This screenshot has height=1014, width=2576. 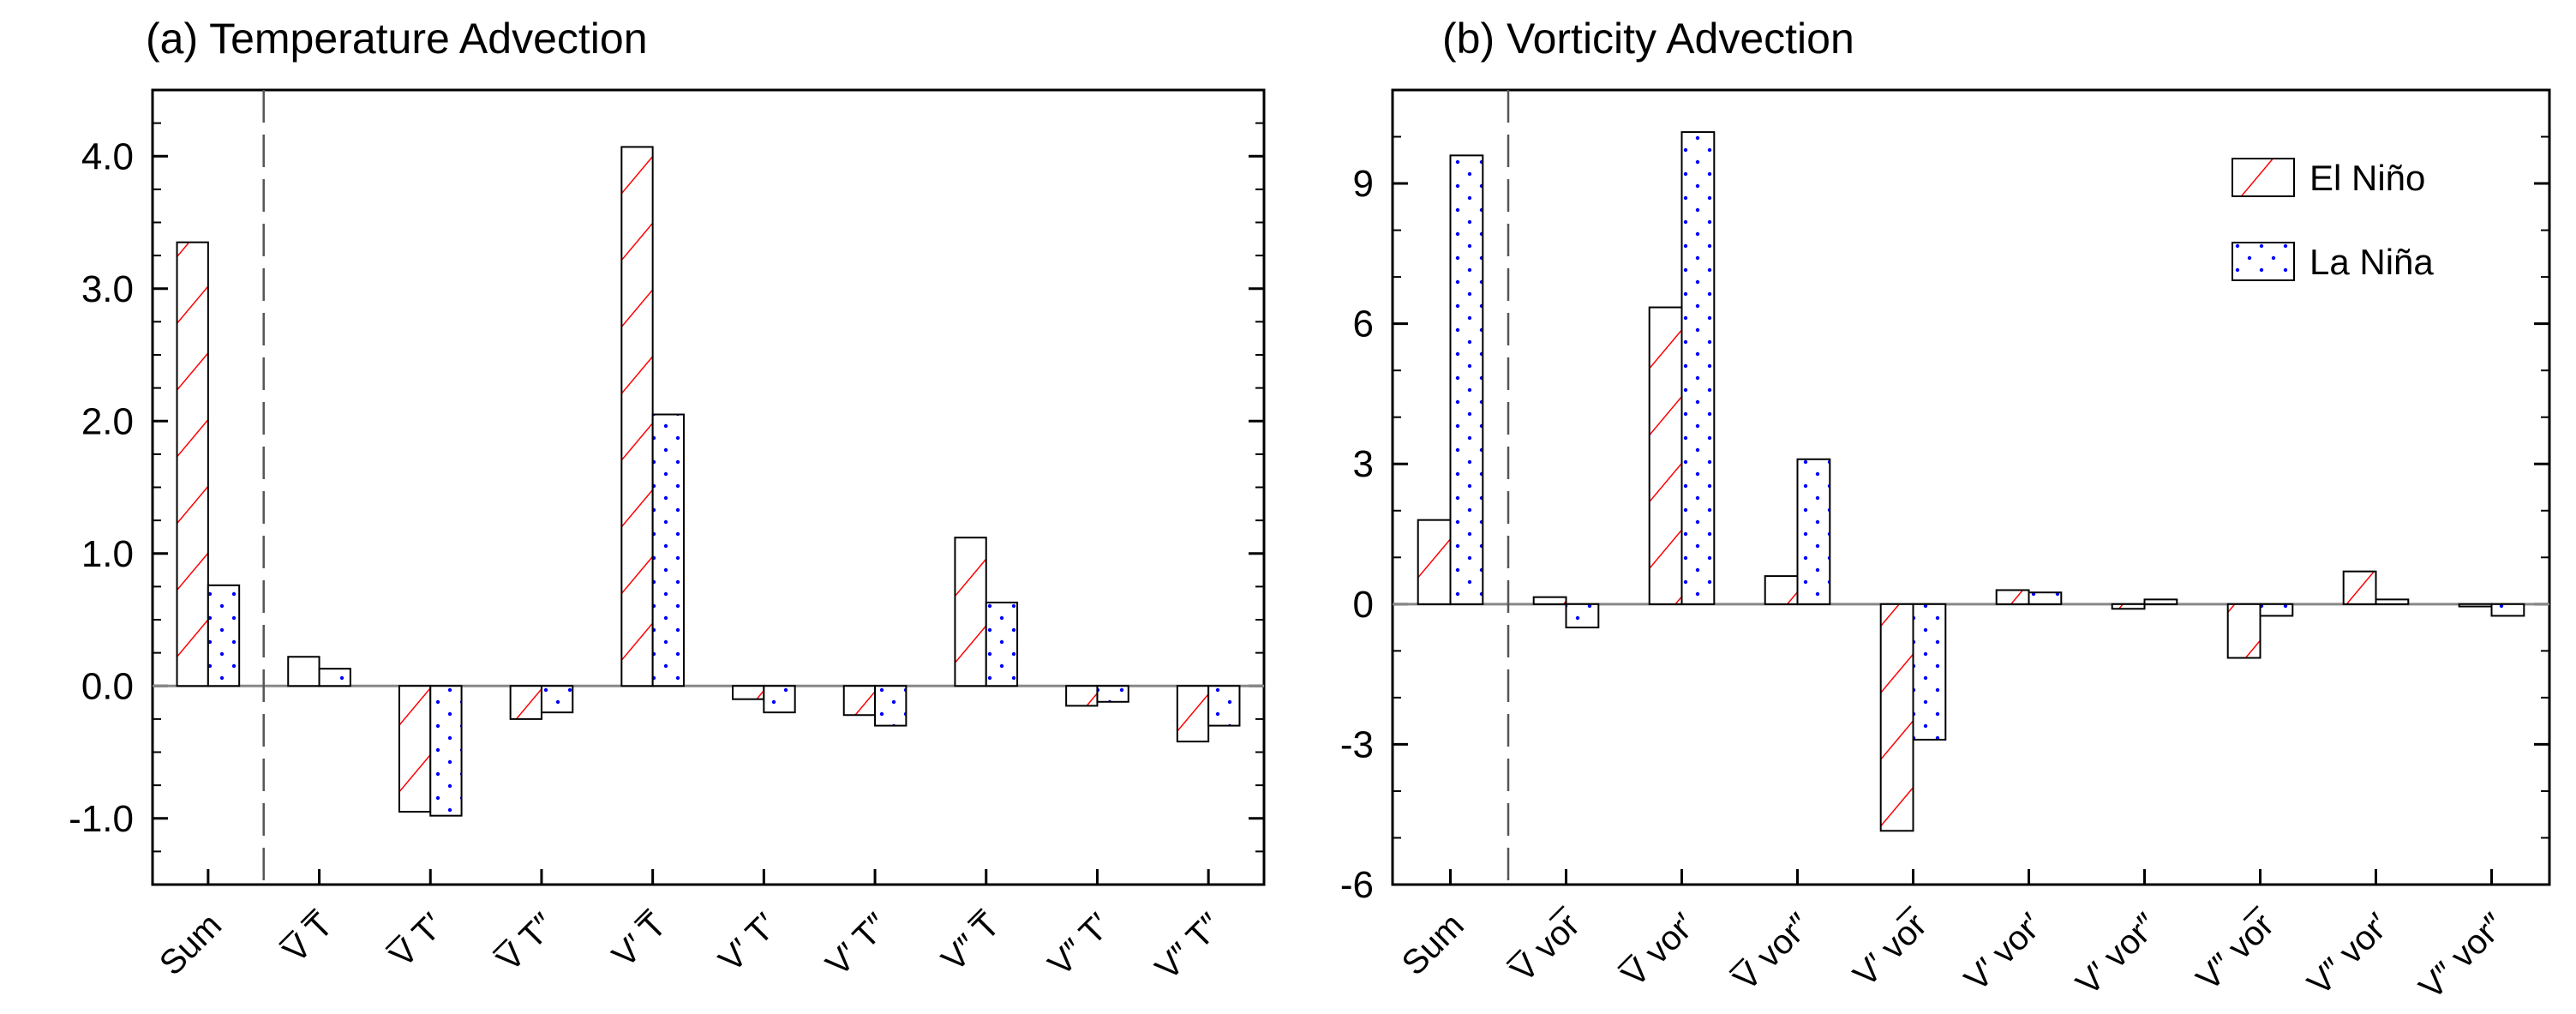 What do you see at coordinates (1363, 605) in the screenshot?
I see `y-tick-label: 0` at bounding box center [1363, 605].